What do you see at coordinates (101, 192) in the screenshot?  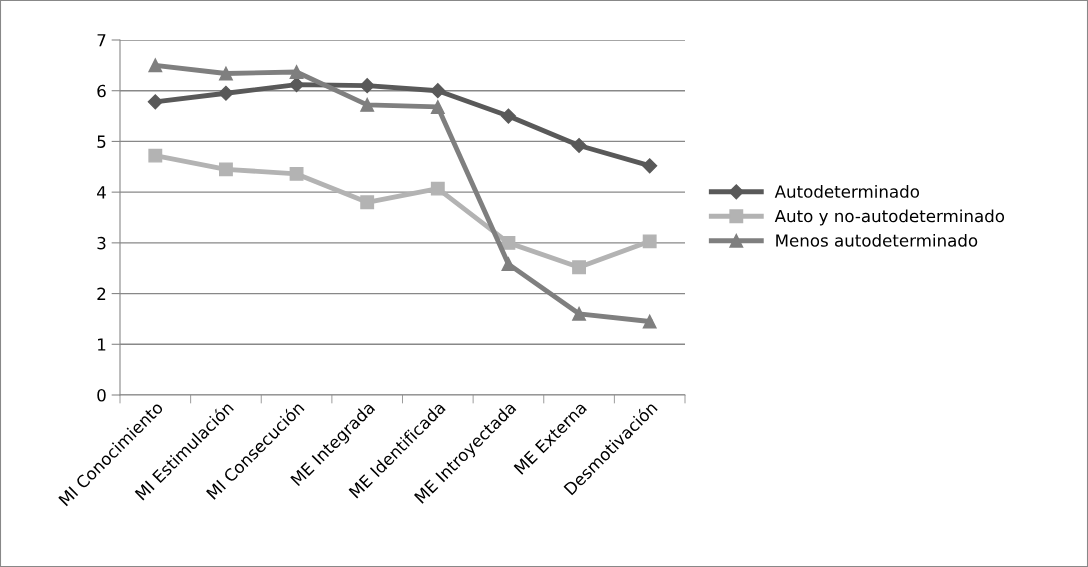 I see `y-tick-label: 4` at bounding box center [101, 192].